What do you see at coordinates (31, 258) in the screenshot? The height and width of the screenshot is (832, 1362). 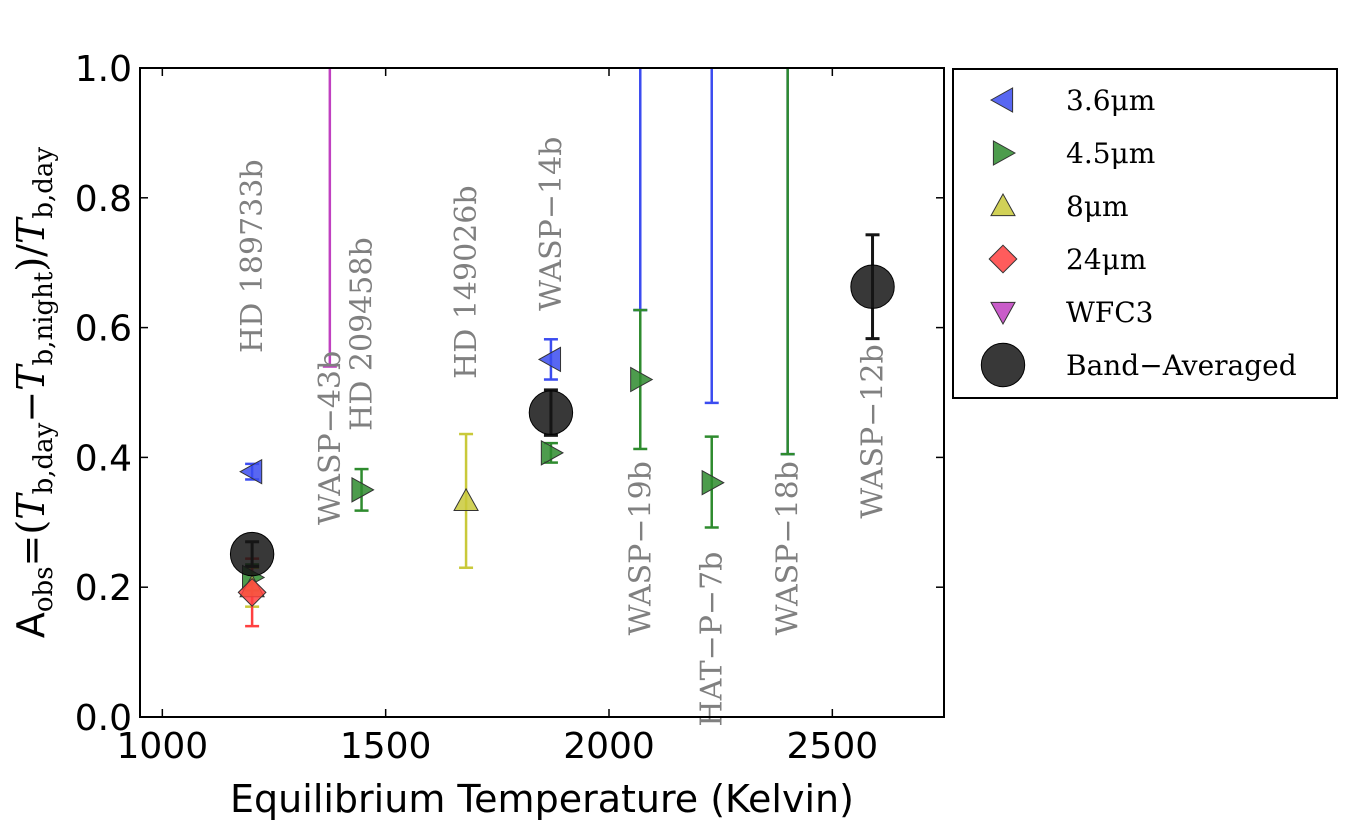 I see `ylabel-close: )/` at bounding box center [31, 258].